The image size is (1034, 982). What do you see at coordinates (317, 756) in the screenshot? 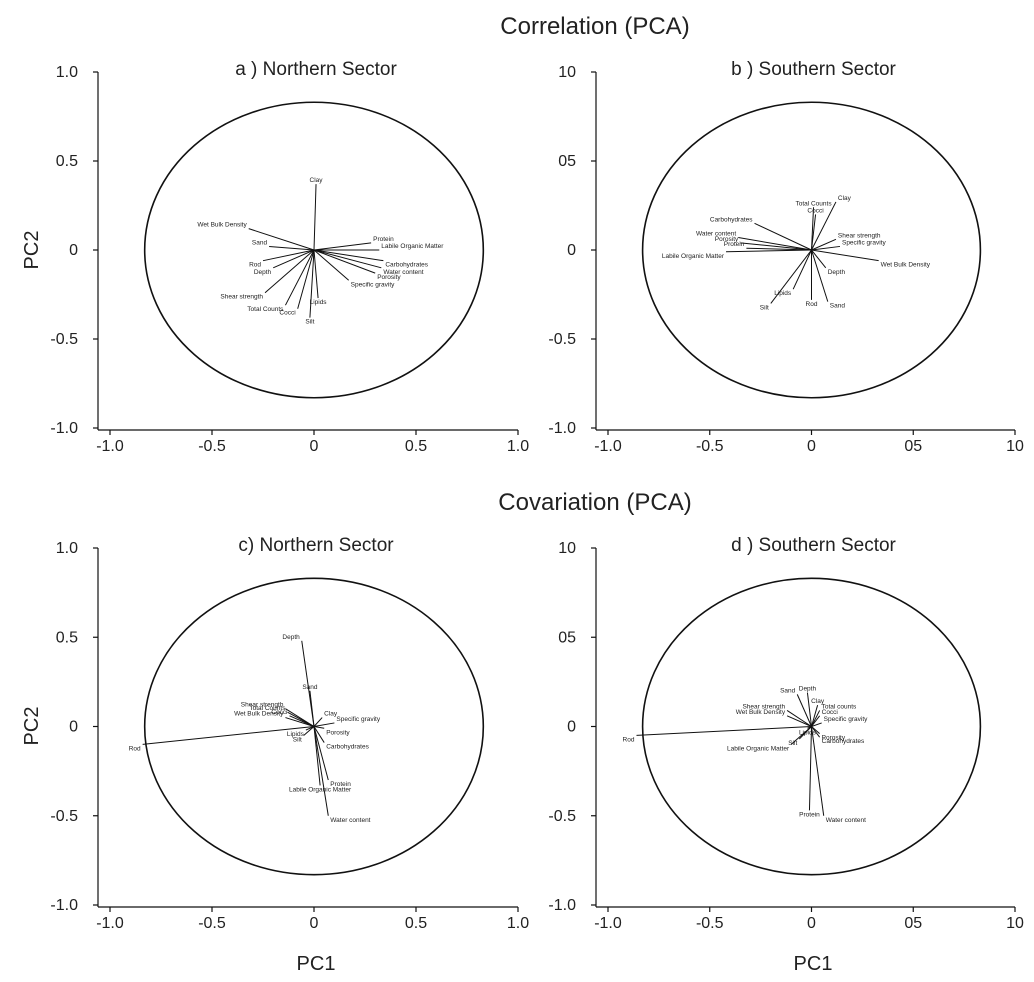
I see `vector-labile-organic-matter` at bounding box center [317, 756].